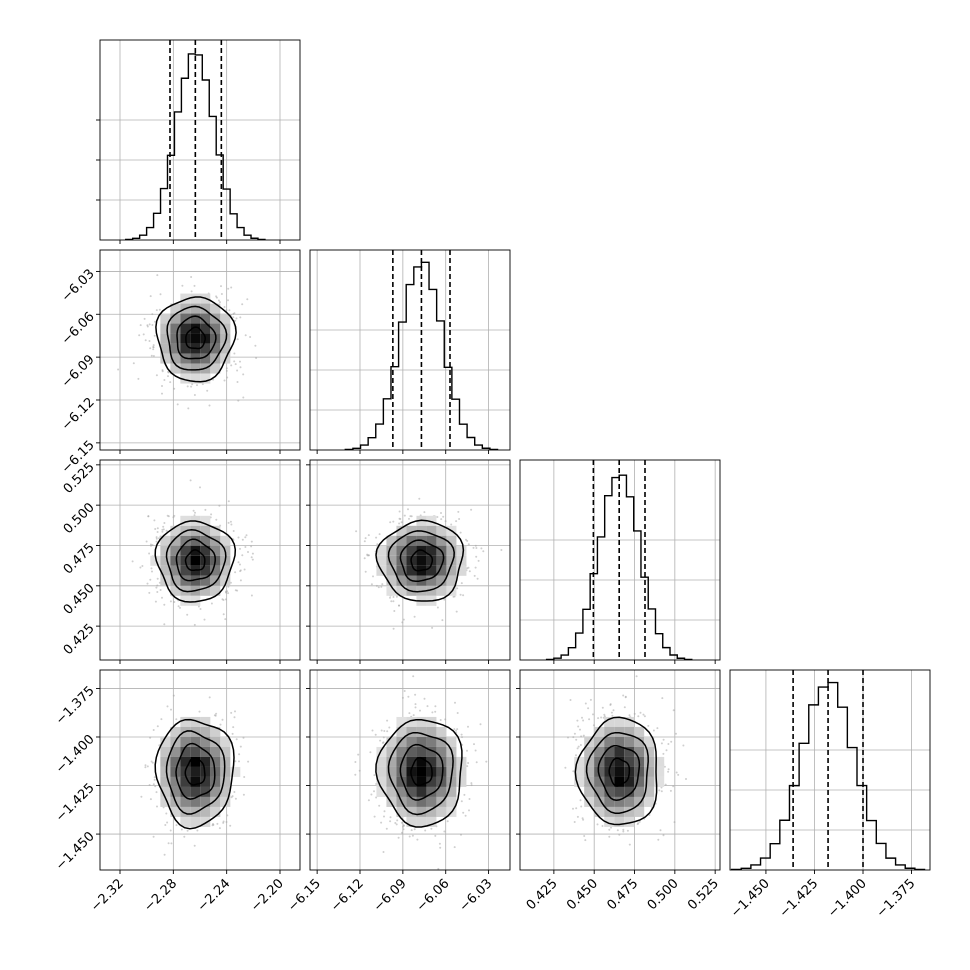  What do you see at coordinates (347, 895) in the screenshot?
I see `x-tick-label: −6.12` at bounding box center [347, 895].